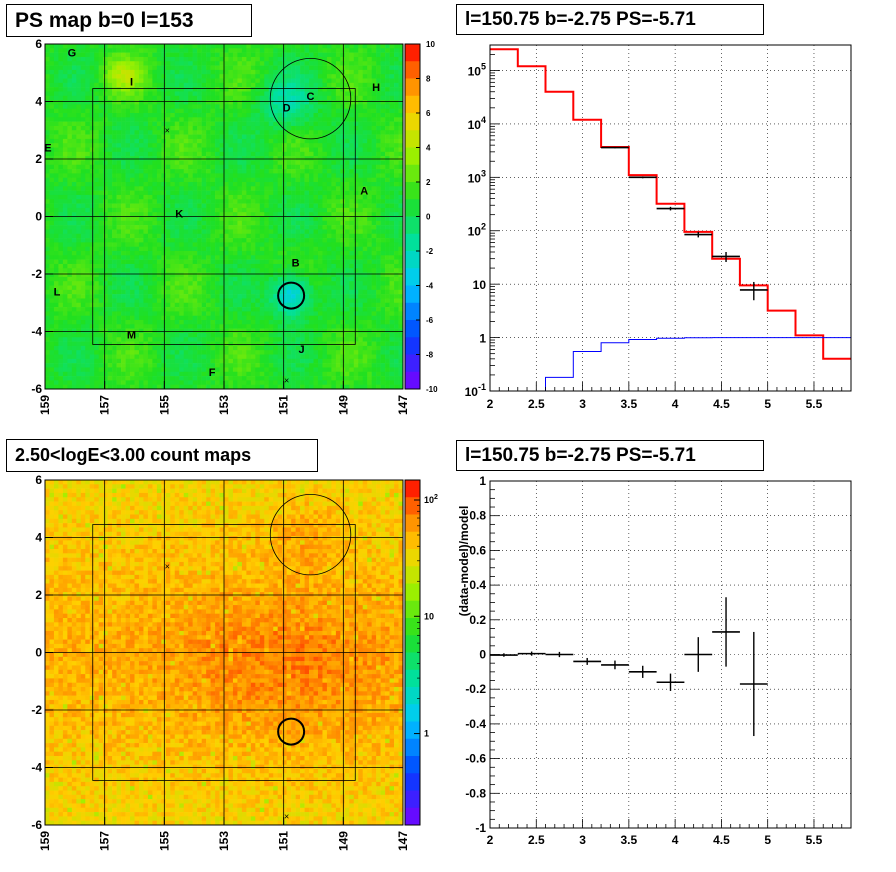 The width and height of the screenshot is (896, 872). Describe the element at coordinates (432, 389) in the screenshot. I see `colorbar-tick-label: -10` at that location.